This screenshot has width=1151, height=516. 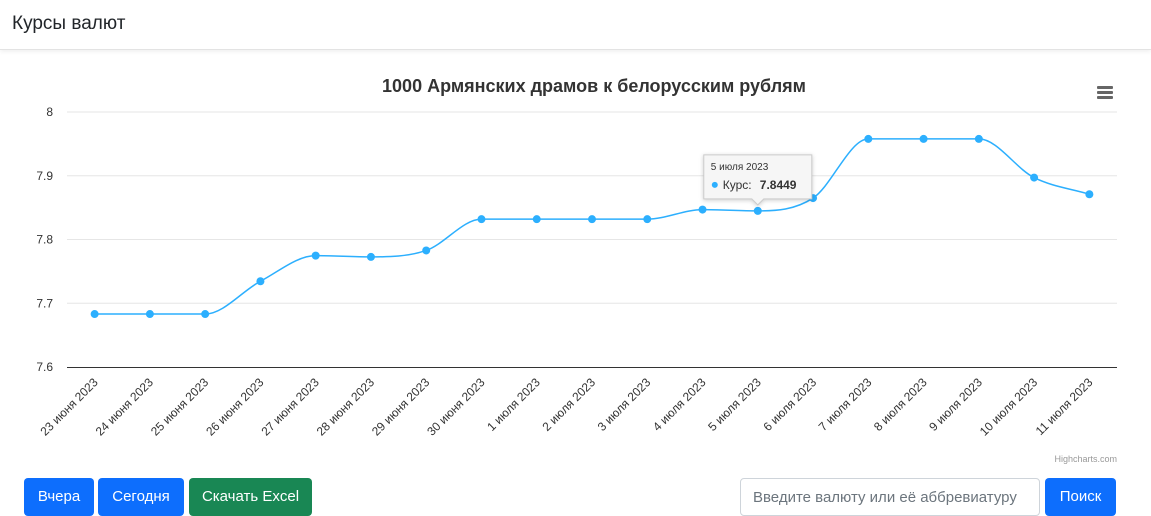 What do you see at coordinates (679, 404) in the screenshot?
I see `x-tick-label: 4 июля 2023` at bounding box center [679, 404].